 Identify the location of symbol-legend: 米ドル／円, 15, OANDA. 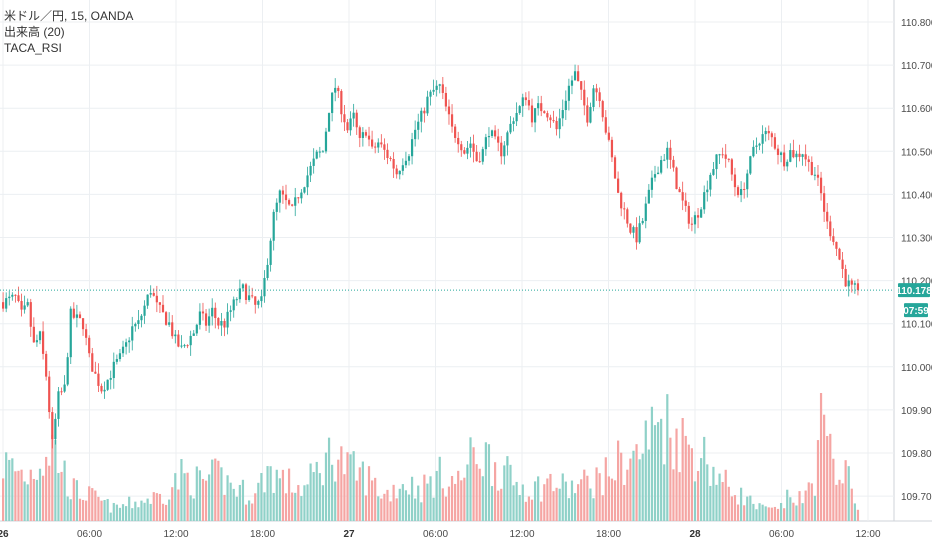
(69, 16).